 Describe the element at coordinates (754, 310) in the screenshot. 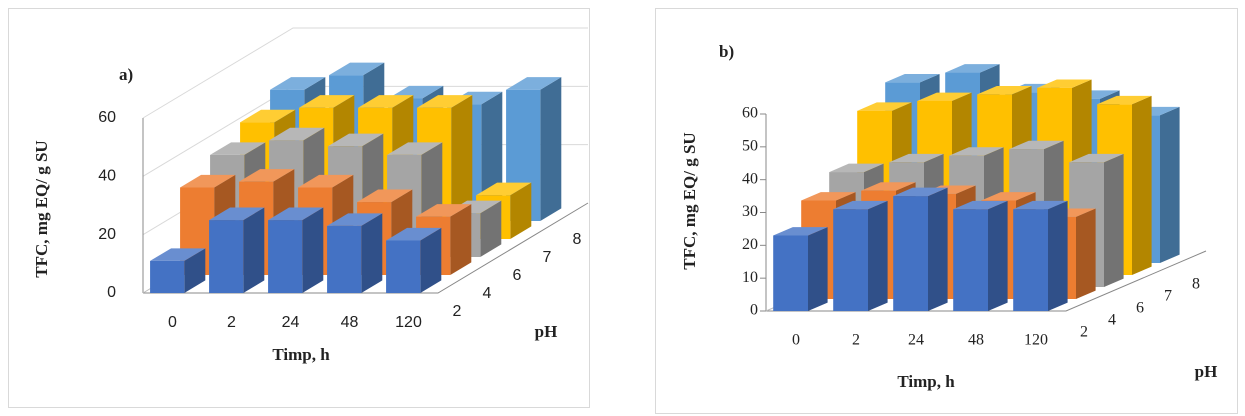

I see `y-tick-label: 0` at that location.